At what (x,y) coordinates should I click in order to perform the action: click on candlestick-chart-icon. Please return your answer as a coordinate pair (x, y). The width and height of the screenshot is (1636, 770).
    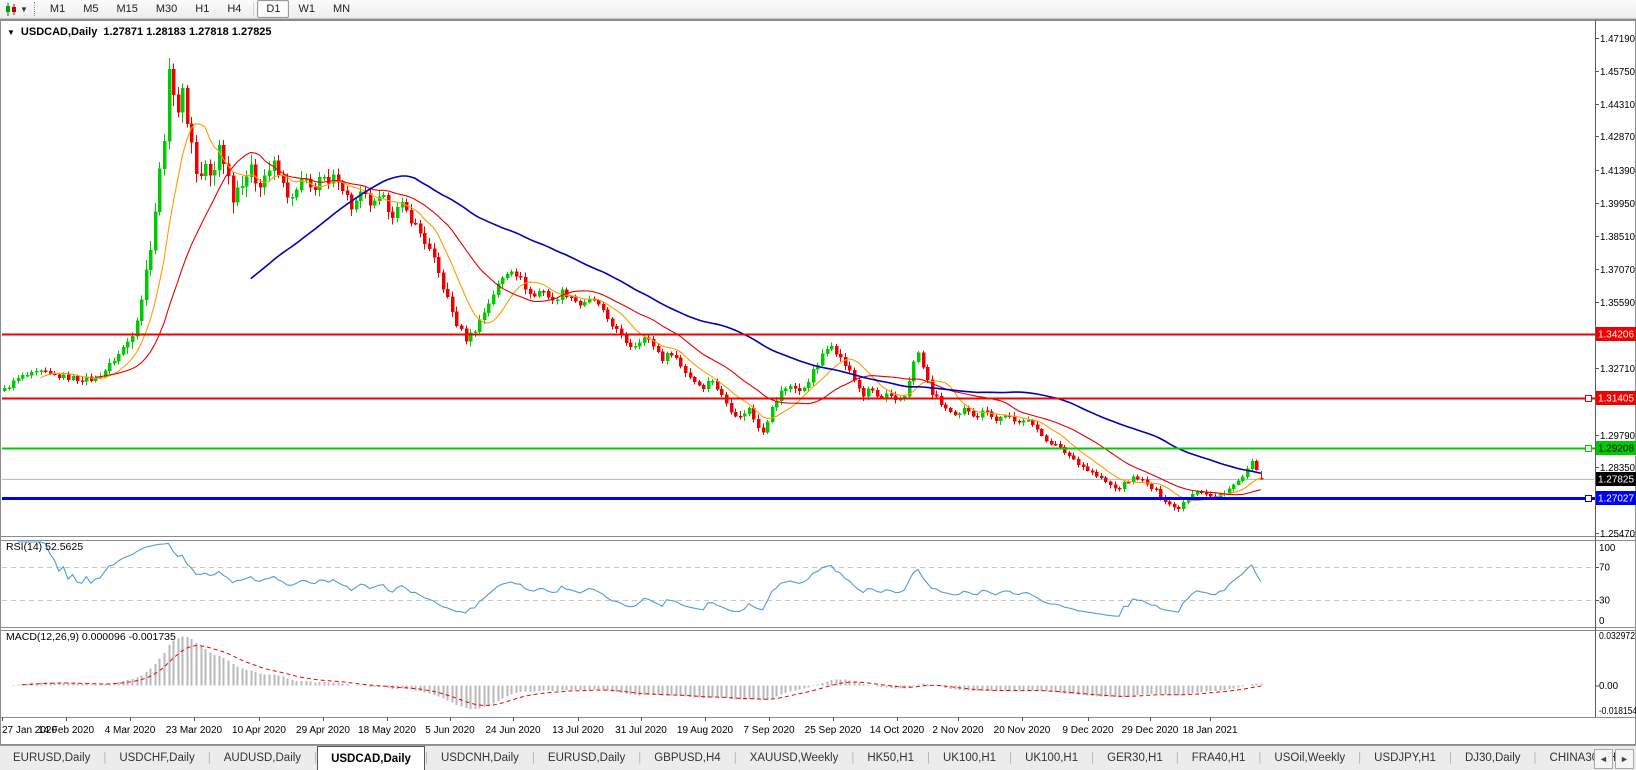
    Looking at the image, I should click on (11, 9).